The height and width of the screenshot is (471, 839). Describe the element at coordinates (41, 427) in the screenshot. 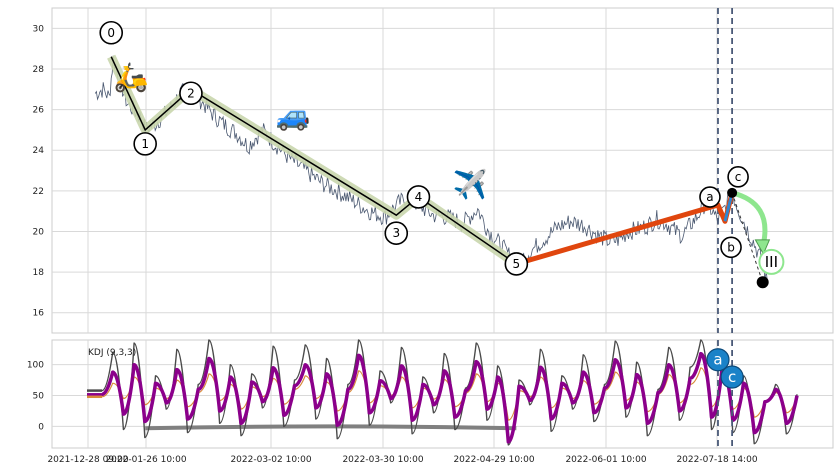

I see `kdj-y-tick-label: 0` at that location.